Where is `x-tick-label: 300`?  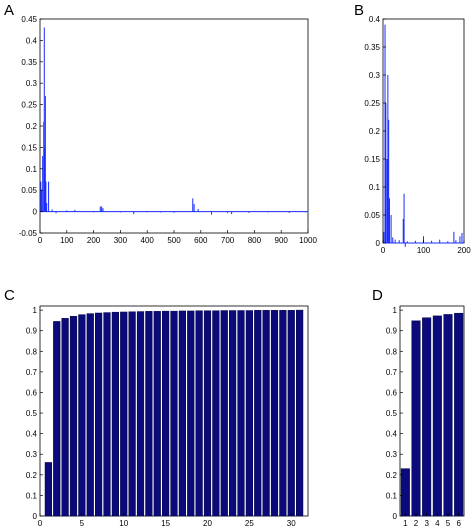
x-tick-label: 300 is located at coordinates (121, 240).